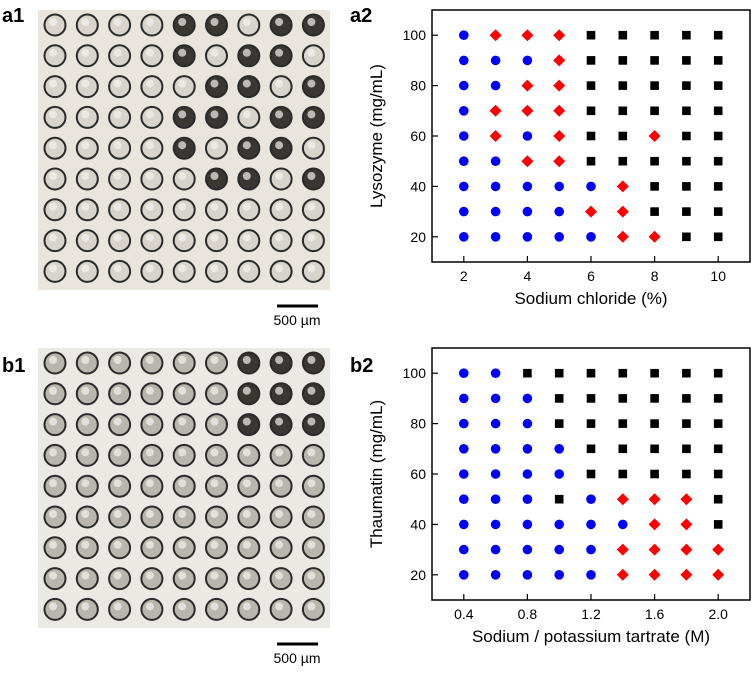 The height and width of the screenshot is (679, 754). I want to click on y-tick-label: 40, so click(418, 524).